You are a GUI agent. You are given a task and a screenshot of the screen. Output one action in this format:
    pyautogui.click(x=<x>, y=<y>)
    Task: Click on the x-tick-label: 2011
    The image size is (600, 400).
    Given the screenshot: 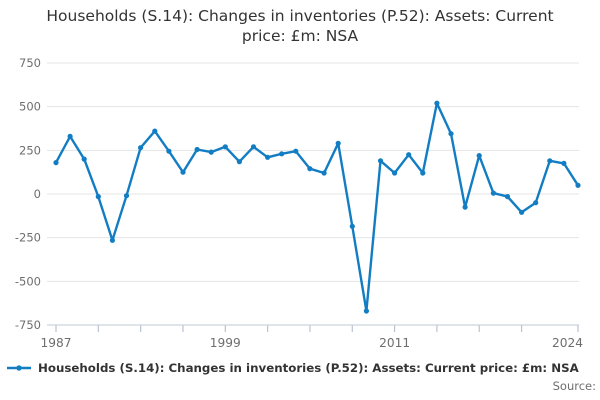 What is the action you would take?
    pyautogui.click(x=394, y=343)
    